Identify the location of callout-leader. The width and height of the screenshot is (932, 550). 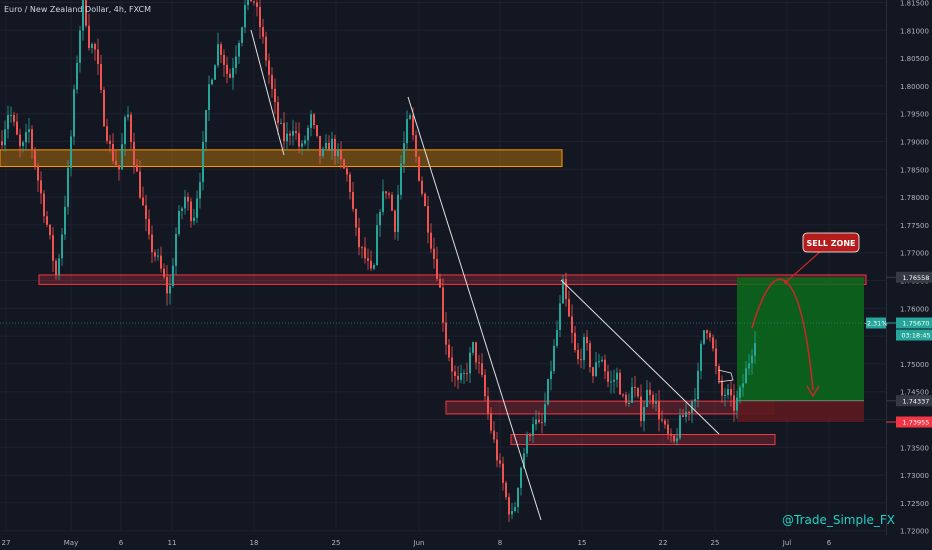
(804, 266).